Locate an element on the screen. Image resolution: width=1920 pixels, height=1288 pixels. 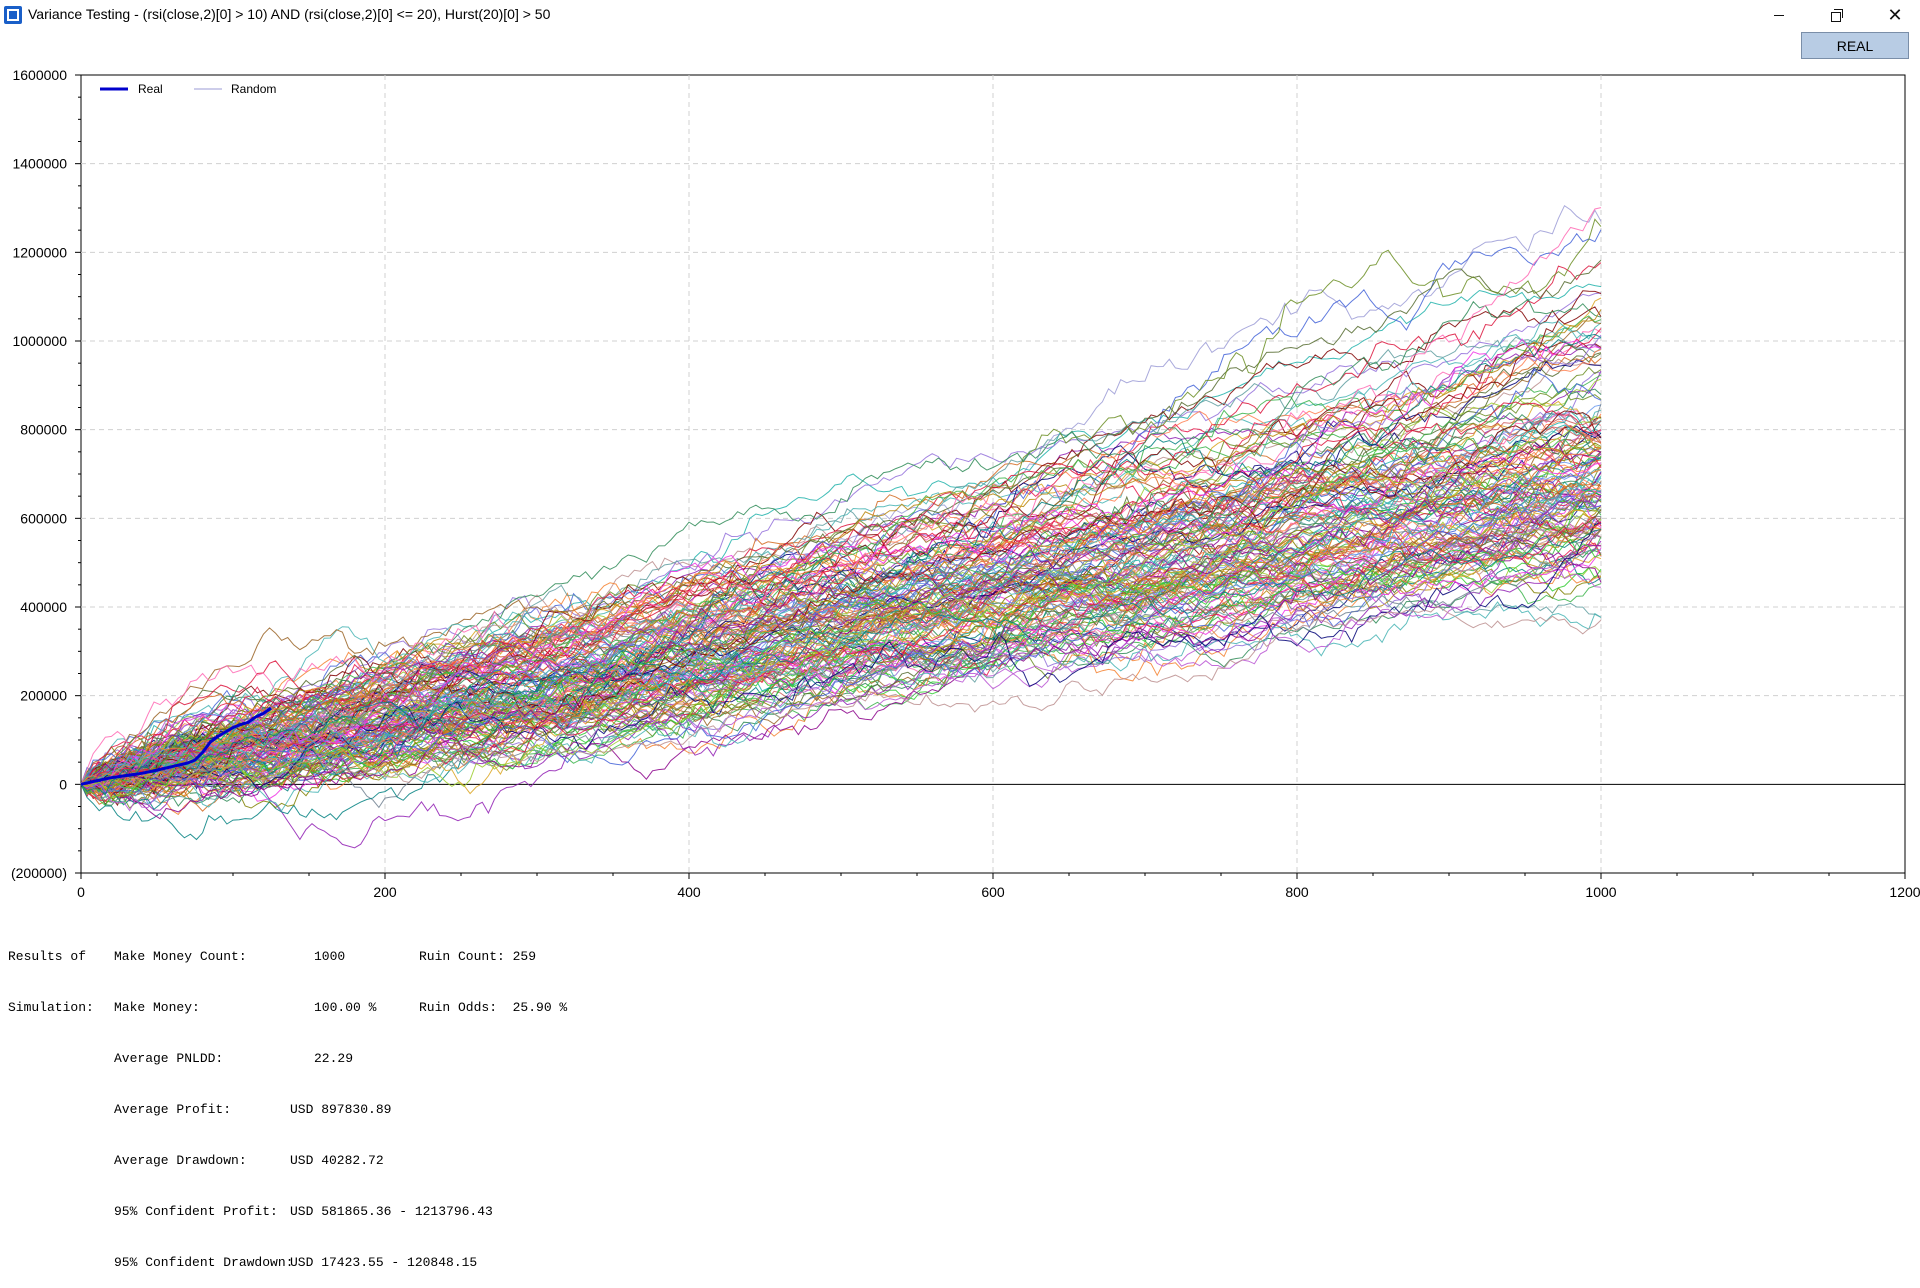
y-tick-label: 200000 is located at coordinates (43, 696).